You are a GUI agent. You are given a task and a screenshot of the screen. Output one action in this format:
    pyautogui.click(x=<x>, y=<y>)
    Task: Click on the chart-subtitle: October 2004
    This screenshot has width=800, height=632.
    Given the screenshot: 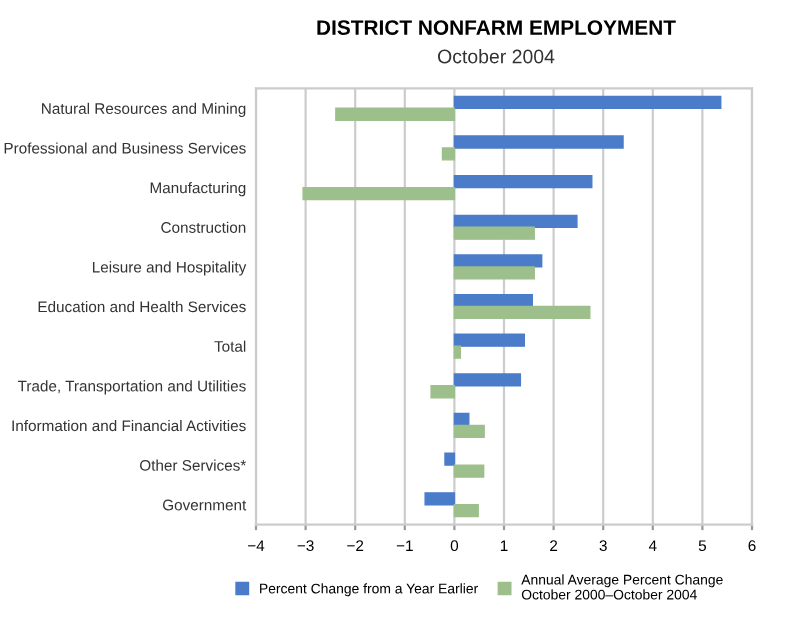 What is the action you would take?
    pyautogui.click(x=496, y=56)
    